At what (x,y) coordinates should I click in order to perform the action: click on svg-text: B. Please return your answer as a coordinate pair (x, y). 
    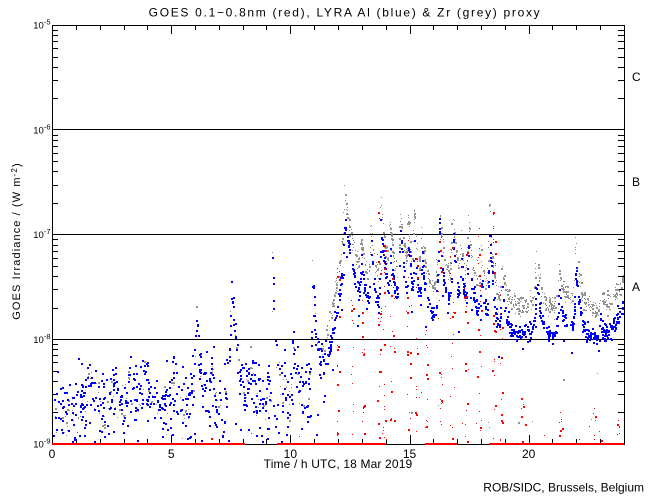
    Looking at the image, I should click on (636, 182).